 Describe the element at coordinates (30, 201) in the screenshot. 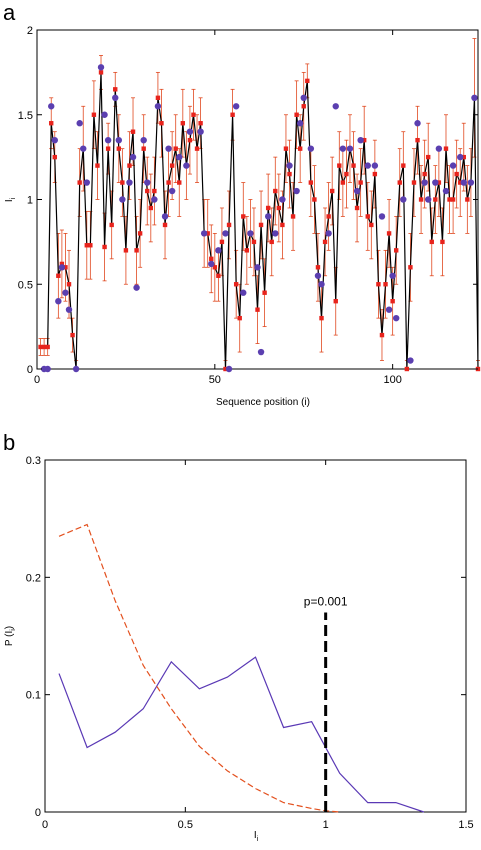

I see `y-tick-label: 1` at that location.